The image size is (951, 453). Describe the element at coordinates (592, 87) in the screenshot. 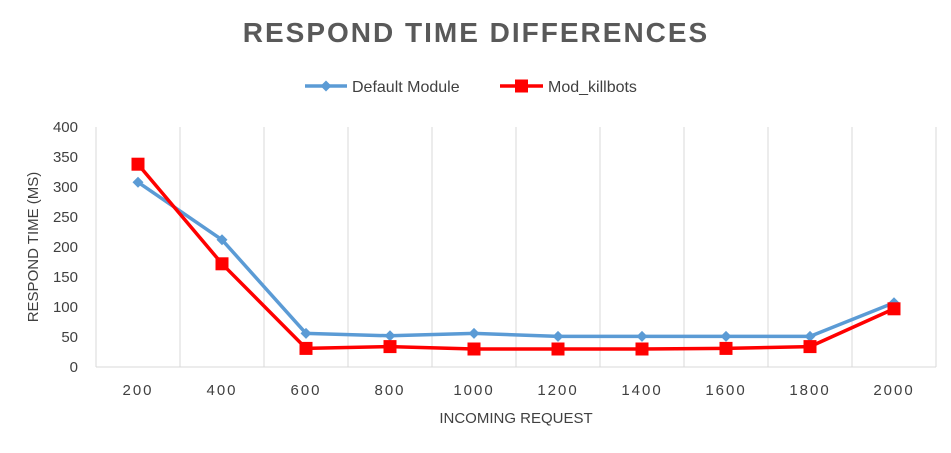

I see `legend-label: Mod_killbots` at that location.